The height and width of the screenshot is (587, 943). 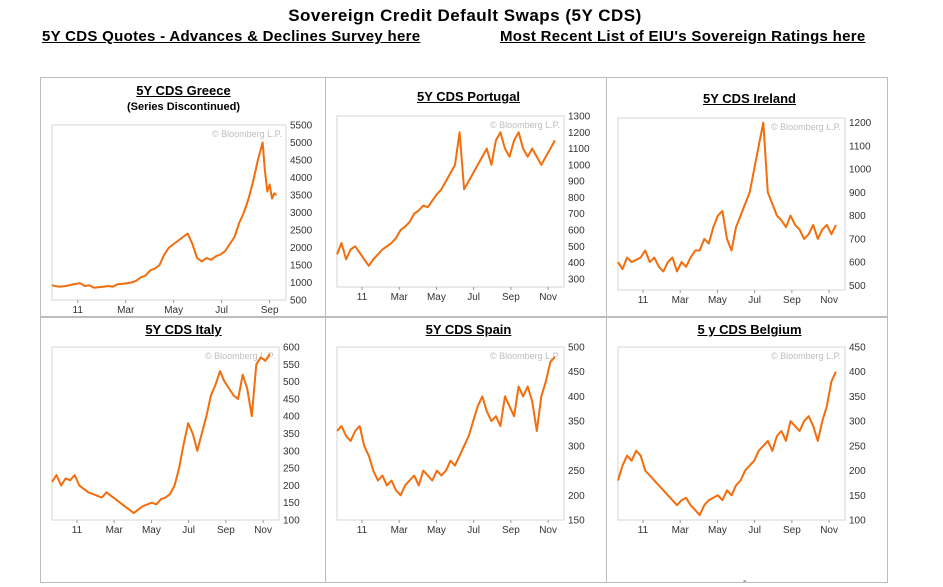 What do you see at coordinates (183, 90) in the screenshot?
I see `chart-title: 5Y CDS Greece` at bounding box center [183, 90].